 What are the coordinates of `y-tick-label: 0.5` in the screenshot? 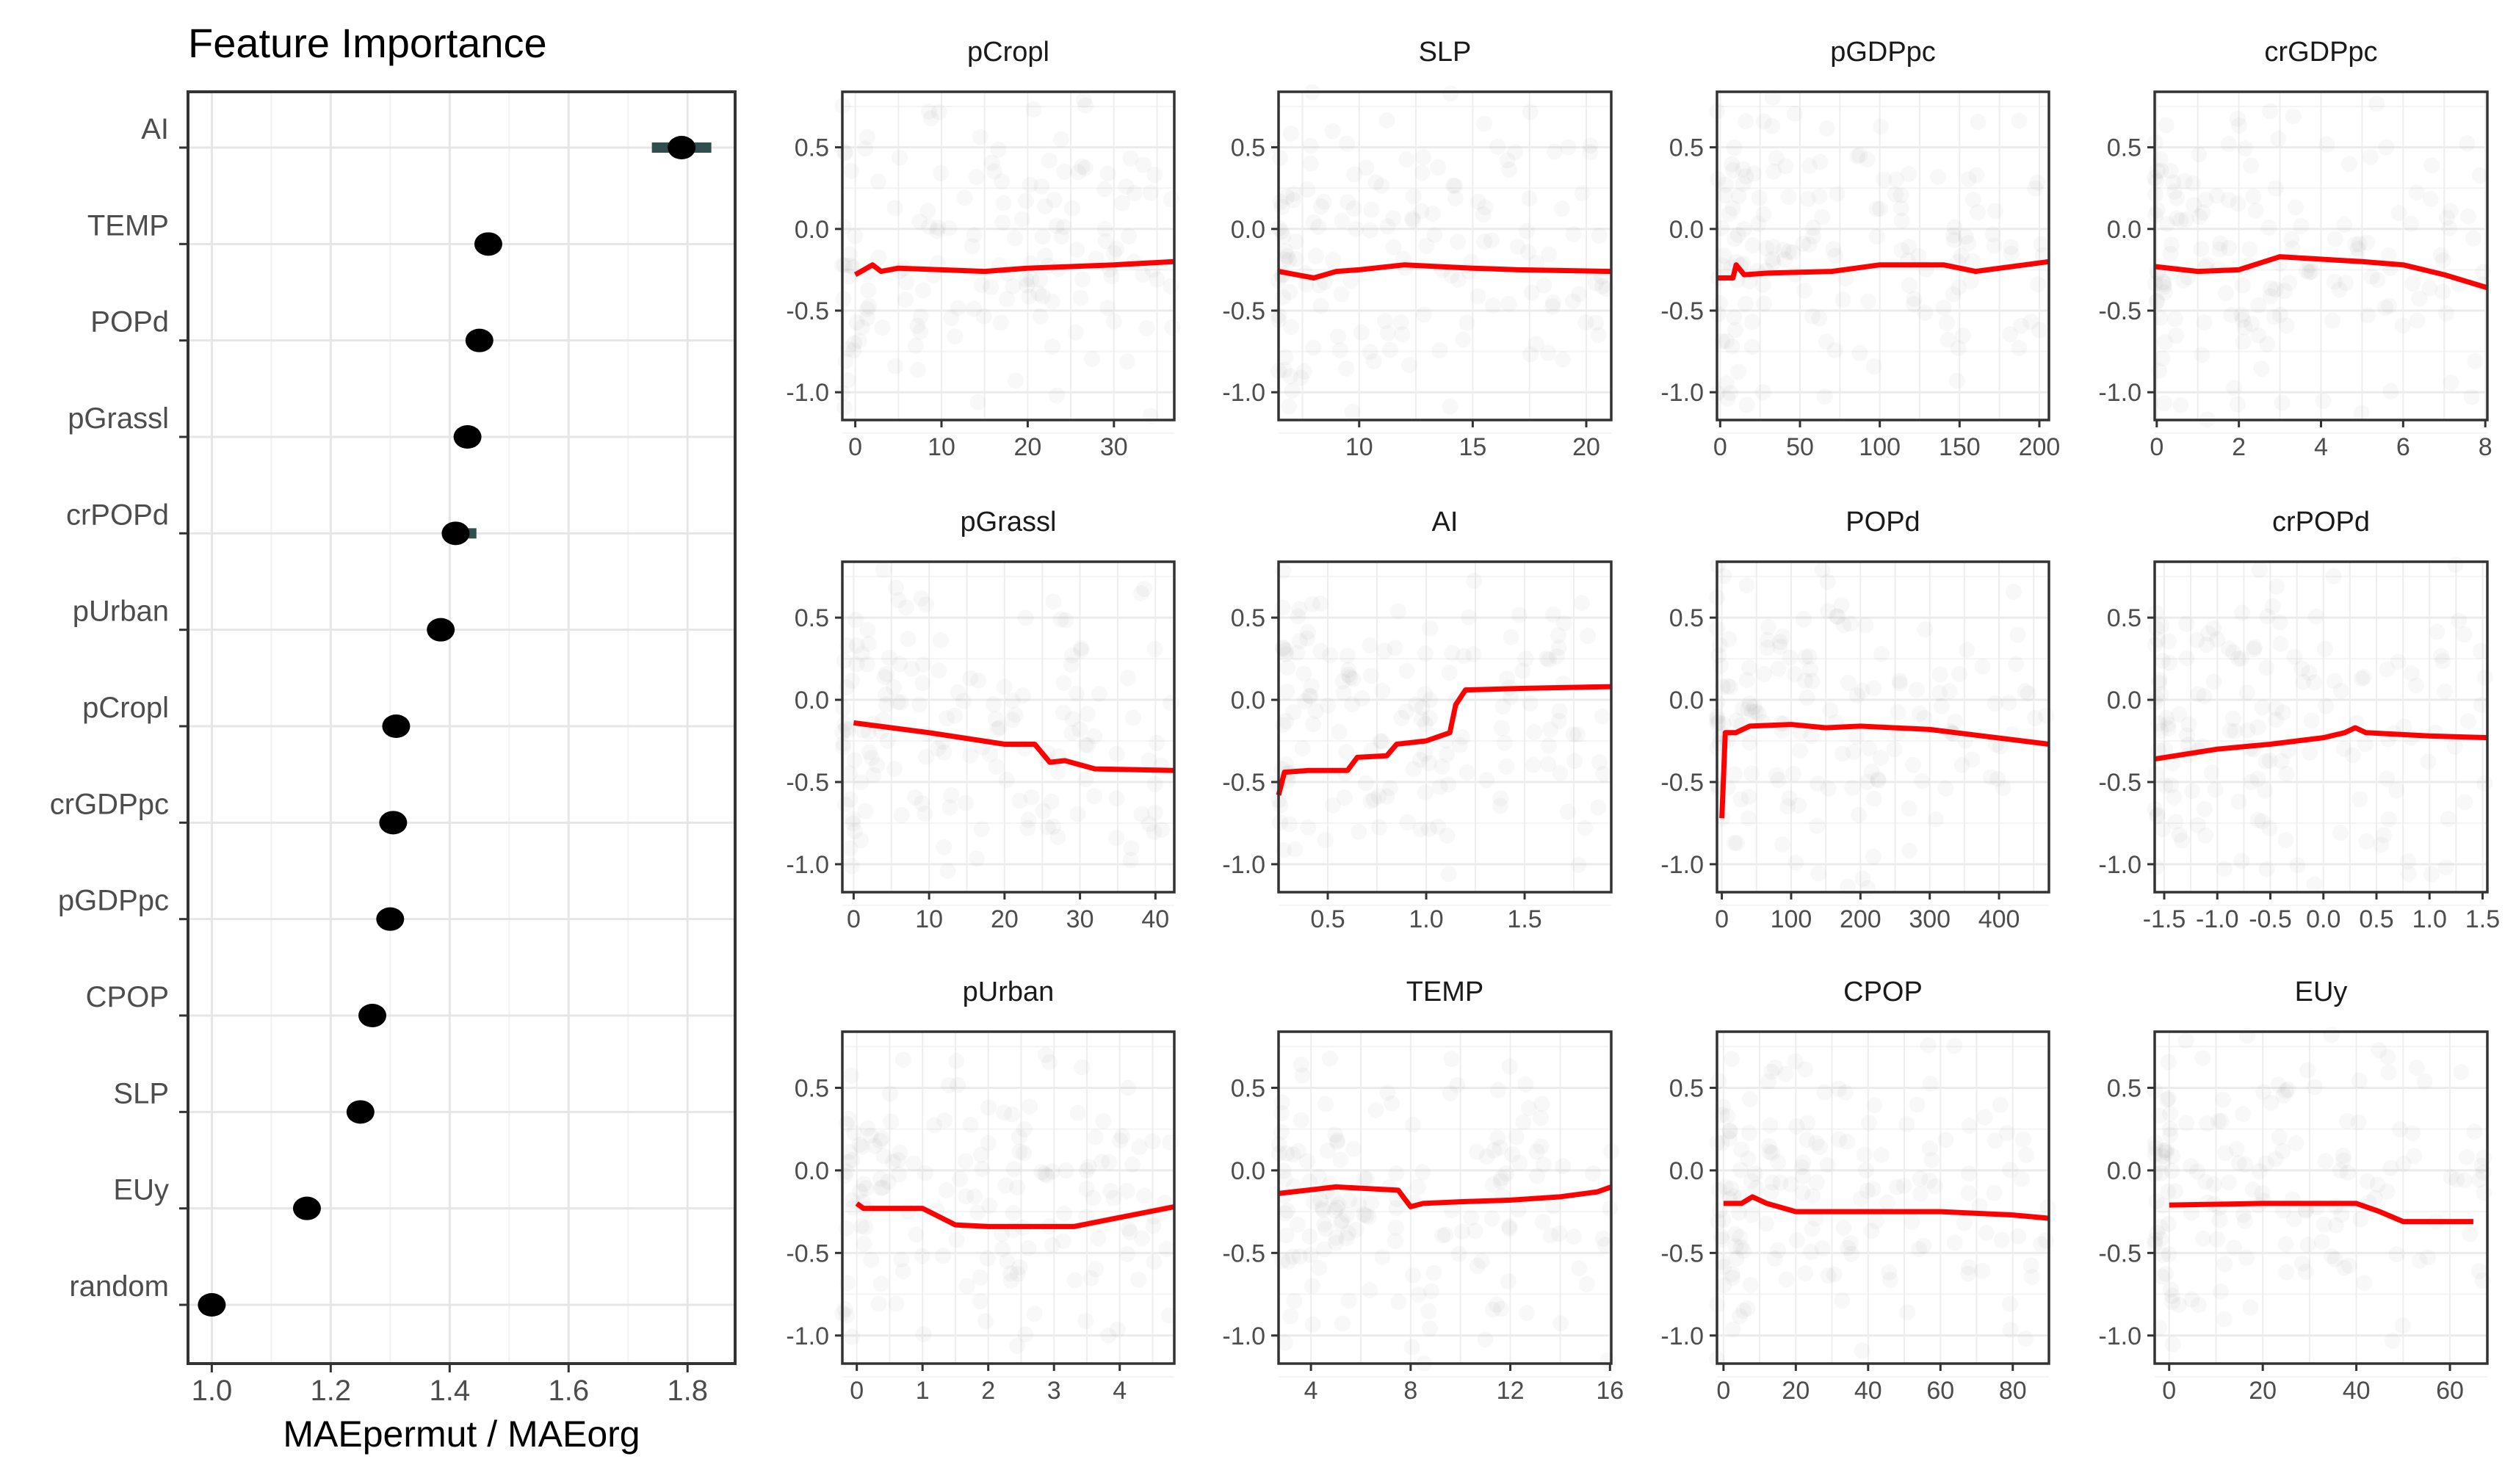 It's located at (812, 148).